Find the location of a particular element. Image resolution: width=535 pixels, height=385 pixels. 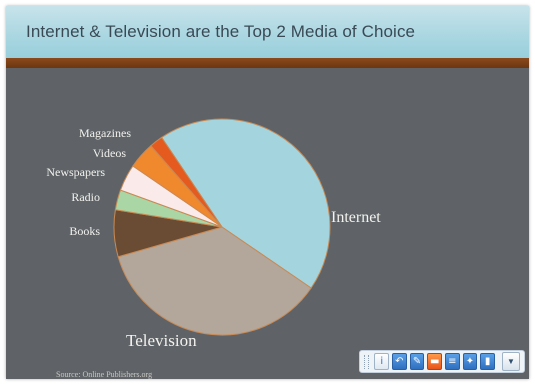

pie-slice-internet is located at coordinates (245, 203).